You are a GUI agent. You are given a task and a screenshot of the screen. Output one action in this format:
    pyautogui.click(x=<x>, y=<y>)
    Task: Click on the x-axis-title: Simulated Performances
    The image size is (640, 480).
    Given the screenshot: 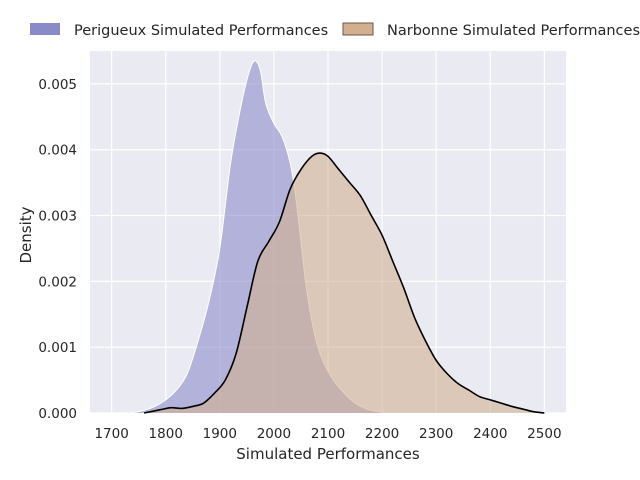 What is the action you would take?
    pyautogui.click(x=328, y=454)
    